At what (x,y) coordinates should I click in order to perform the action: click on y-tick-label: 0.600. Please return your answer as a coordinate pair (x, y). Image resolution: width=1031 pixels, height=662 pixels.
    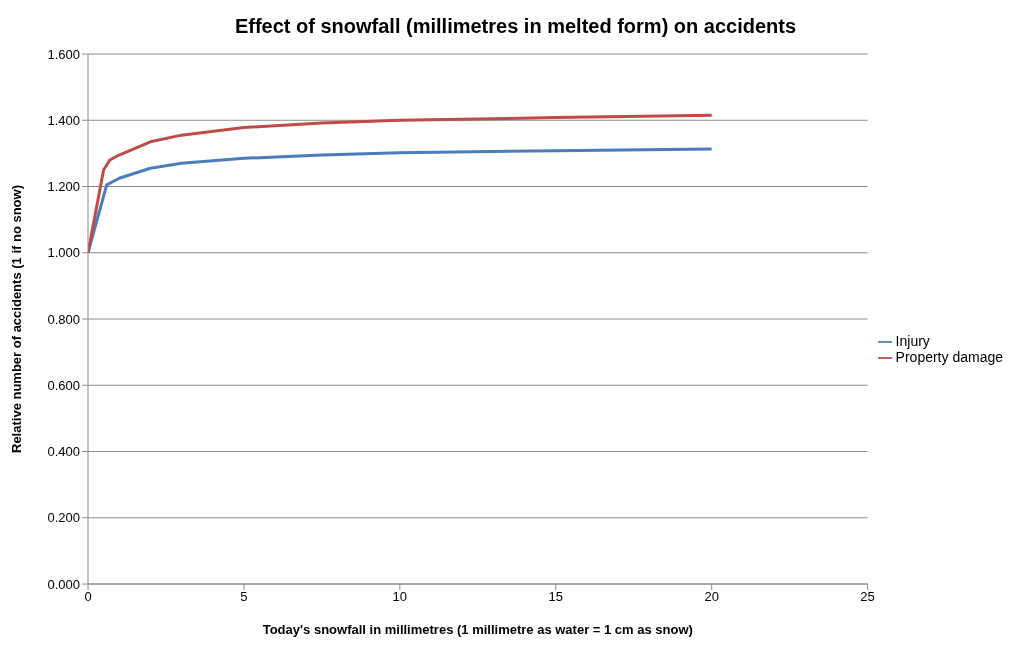
    Looking at the image, I should click on (63, 385).